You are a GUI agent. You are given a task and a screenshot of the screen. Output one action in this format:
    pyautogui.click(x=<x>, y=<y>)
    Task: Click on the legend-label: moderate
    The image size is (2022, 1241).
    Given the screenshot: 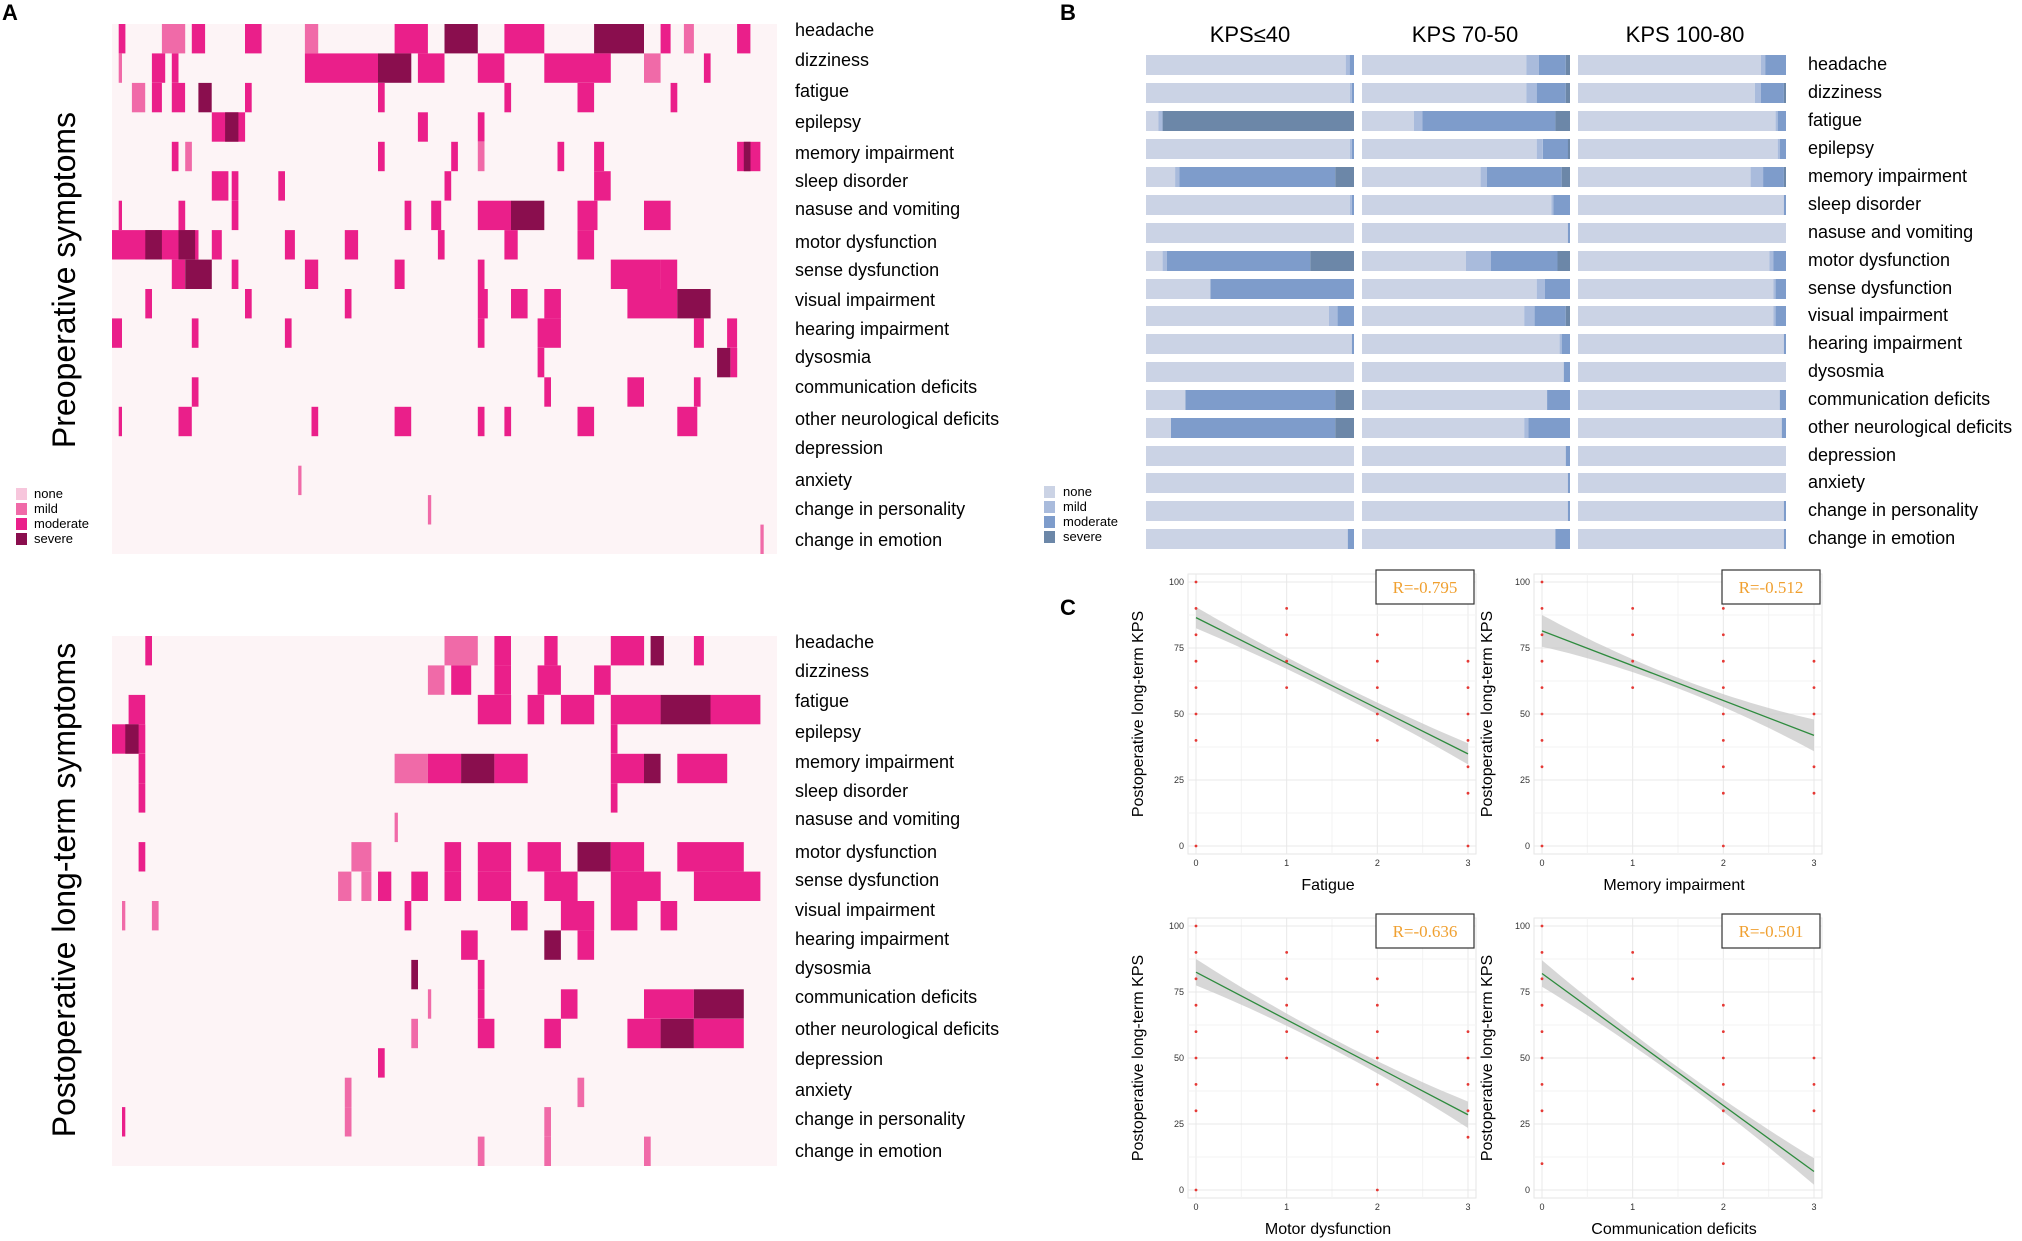 What is the action you would take?
    pyautogui.click(x=61, y=523)
    